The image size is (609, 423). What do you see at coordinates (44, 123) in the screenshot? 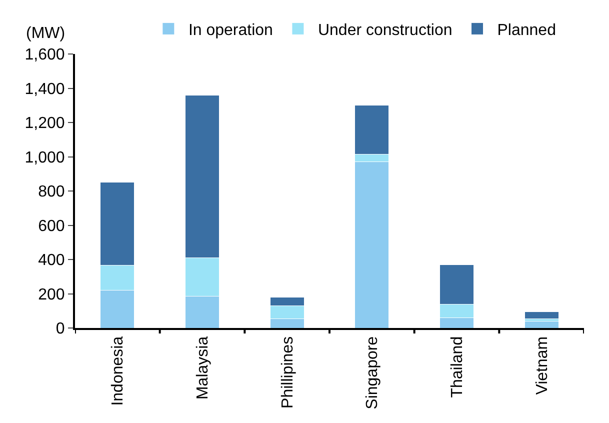
I see `y-tick-label: 1,200` at bounding box center [44, 123].